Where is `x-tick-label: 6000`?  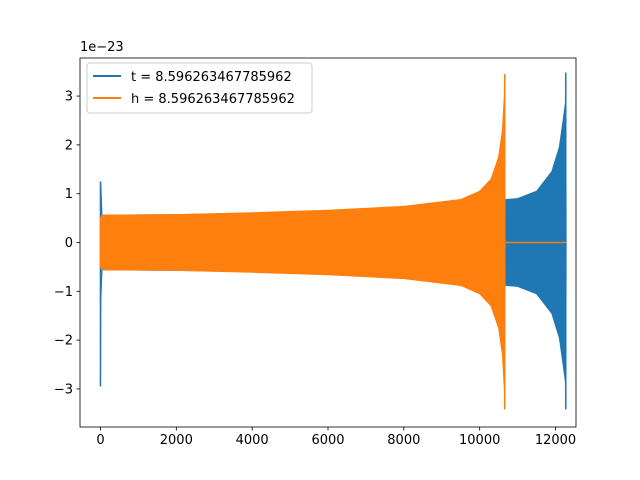
x-tick-label: 6000 is located at coordinates (327, 440).